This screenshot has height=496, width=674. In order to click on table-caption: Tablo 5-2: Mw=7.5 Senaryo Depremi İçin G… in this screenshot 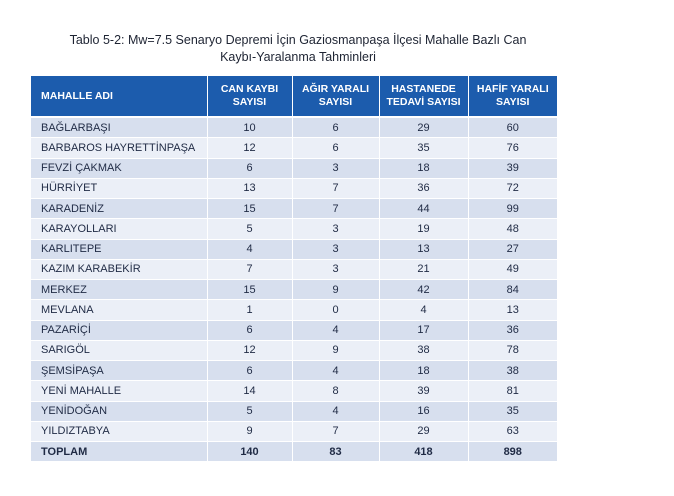, I will do `click(298, 49)`.